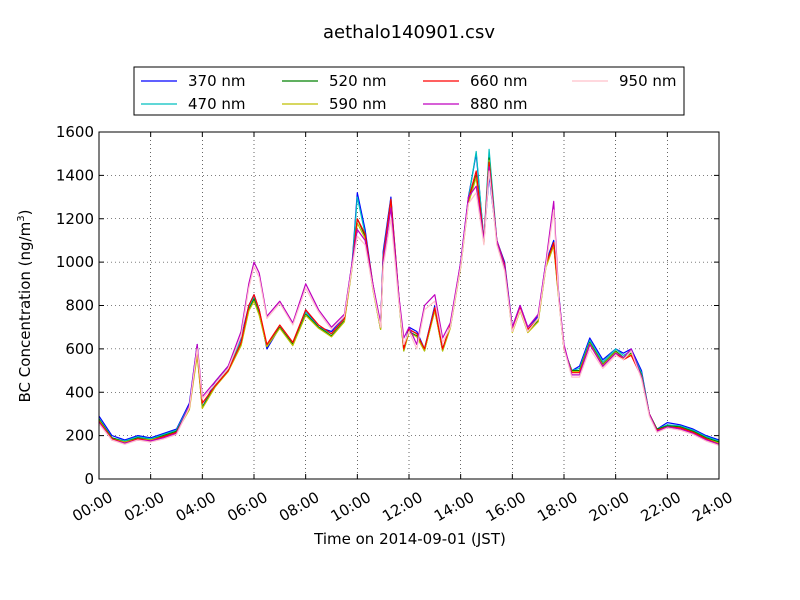  I want to click on y-axis-label: BC Concentration (ng/m3), so click(25, 306).